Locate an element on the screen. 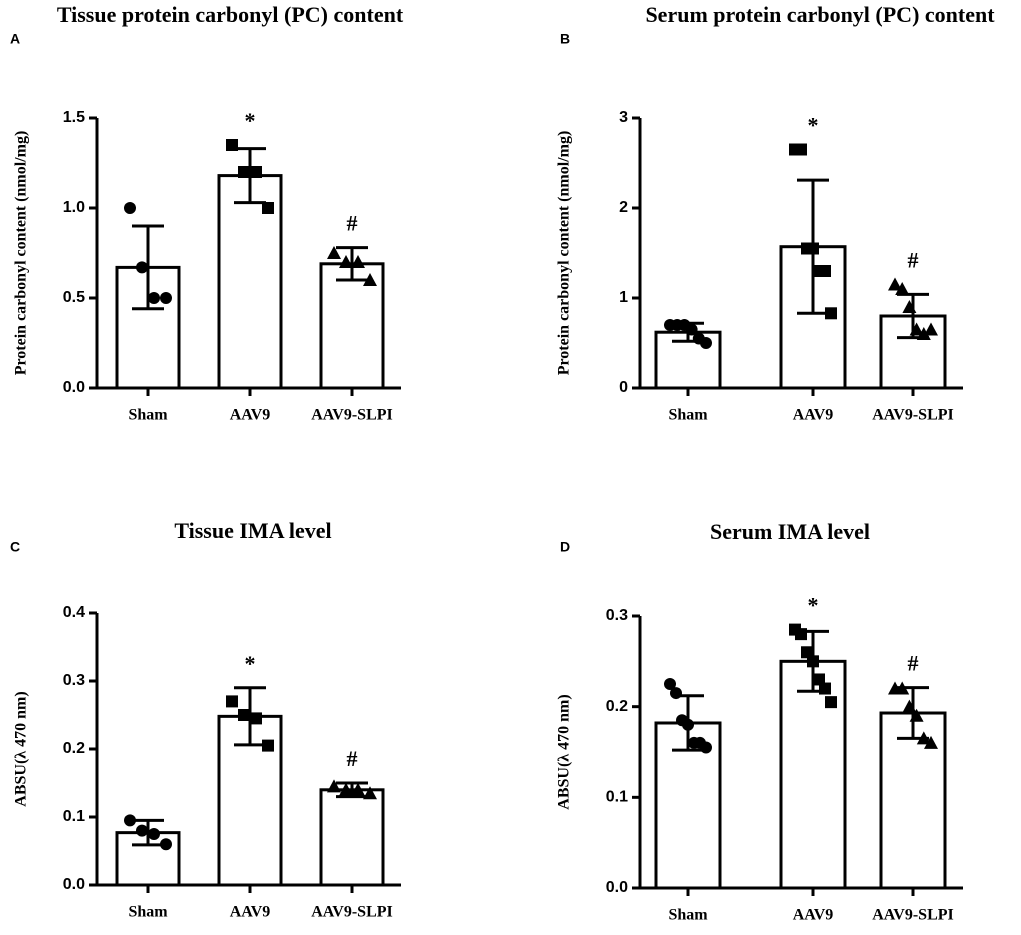  panel-label: A is located at coordinates (15, 39).